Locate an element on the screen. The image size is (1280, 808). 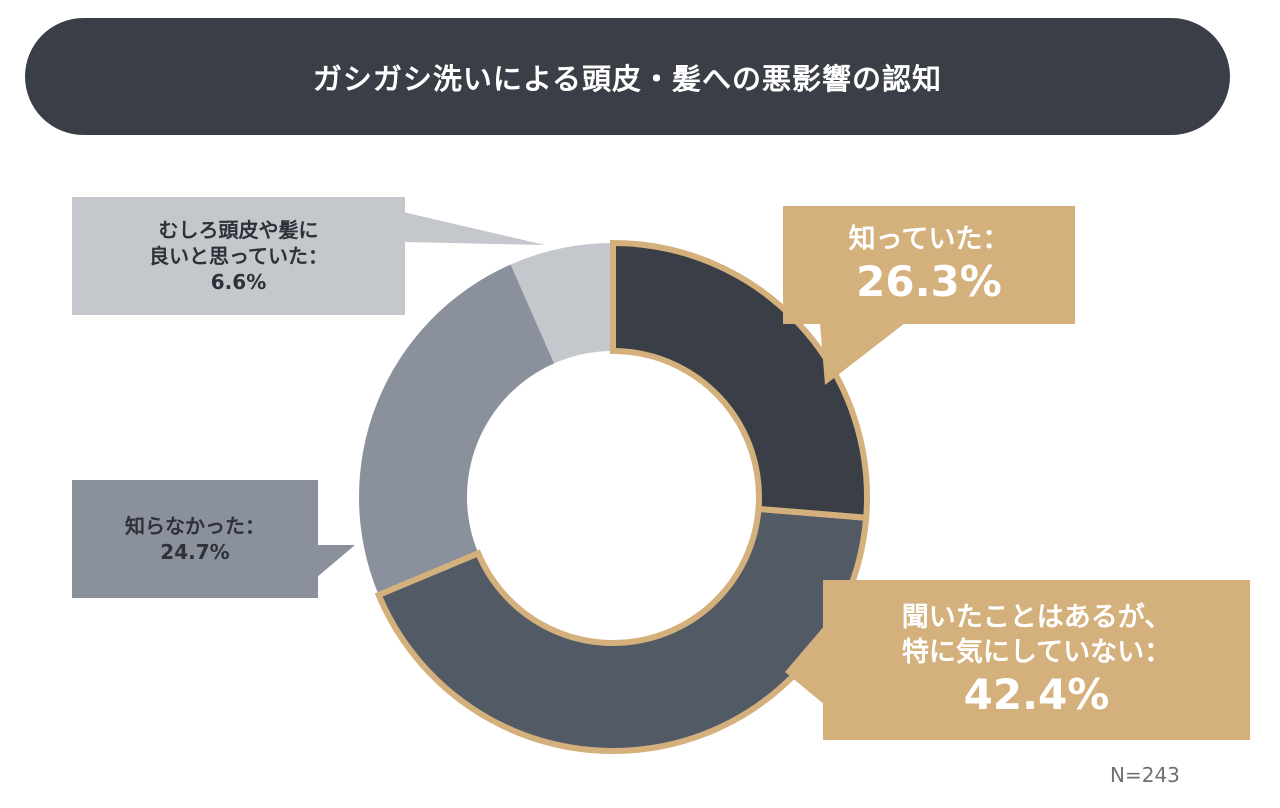
label-thought-good: むしろ頭皮や髪に 良いと思っていた： 6.6% is located at coordinates (238, 256).